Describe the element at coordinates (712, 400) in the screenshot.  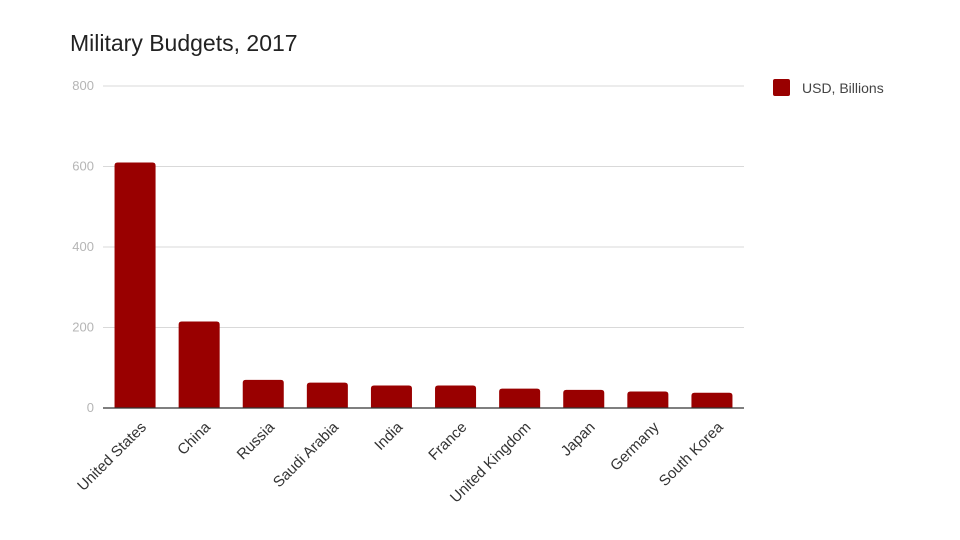
I see `bar-south-korea` at that location.